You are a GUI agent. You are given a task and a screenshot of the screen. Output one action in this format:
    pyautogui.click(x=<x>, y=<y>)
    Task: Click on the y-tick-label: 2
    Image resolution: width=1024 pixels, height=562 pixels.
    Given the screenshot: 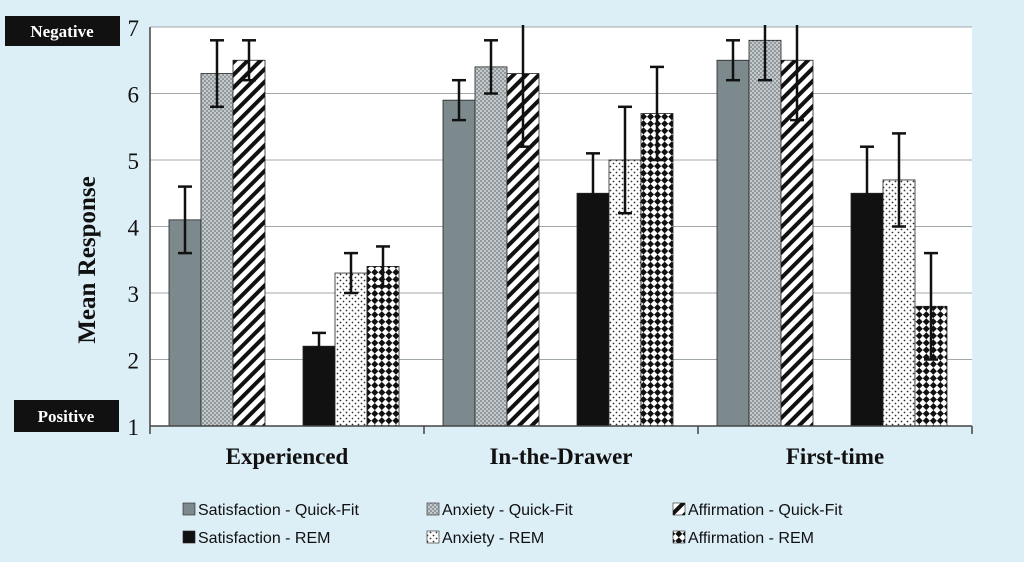 What is the action you would take?
    pyautogui.click(x=134, y=361)
    